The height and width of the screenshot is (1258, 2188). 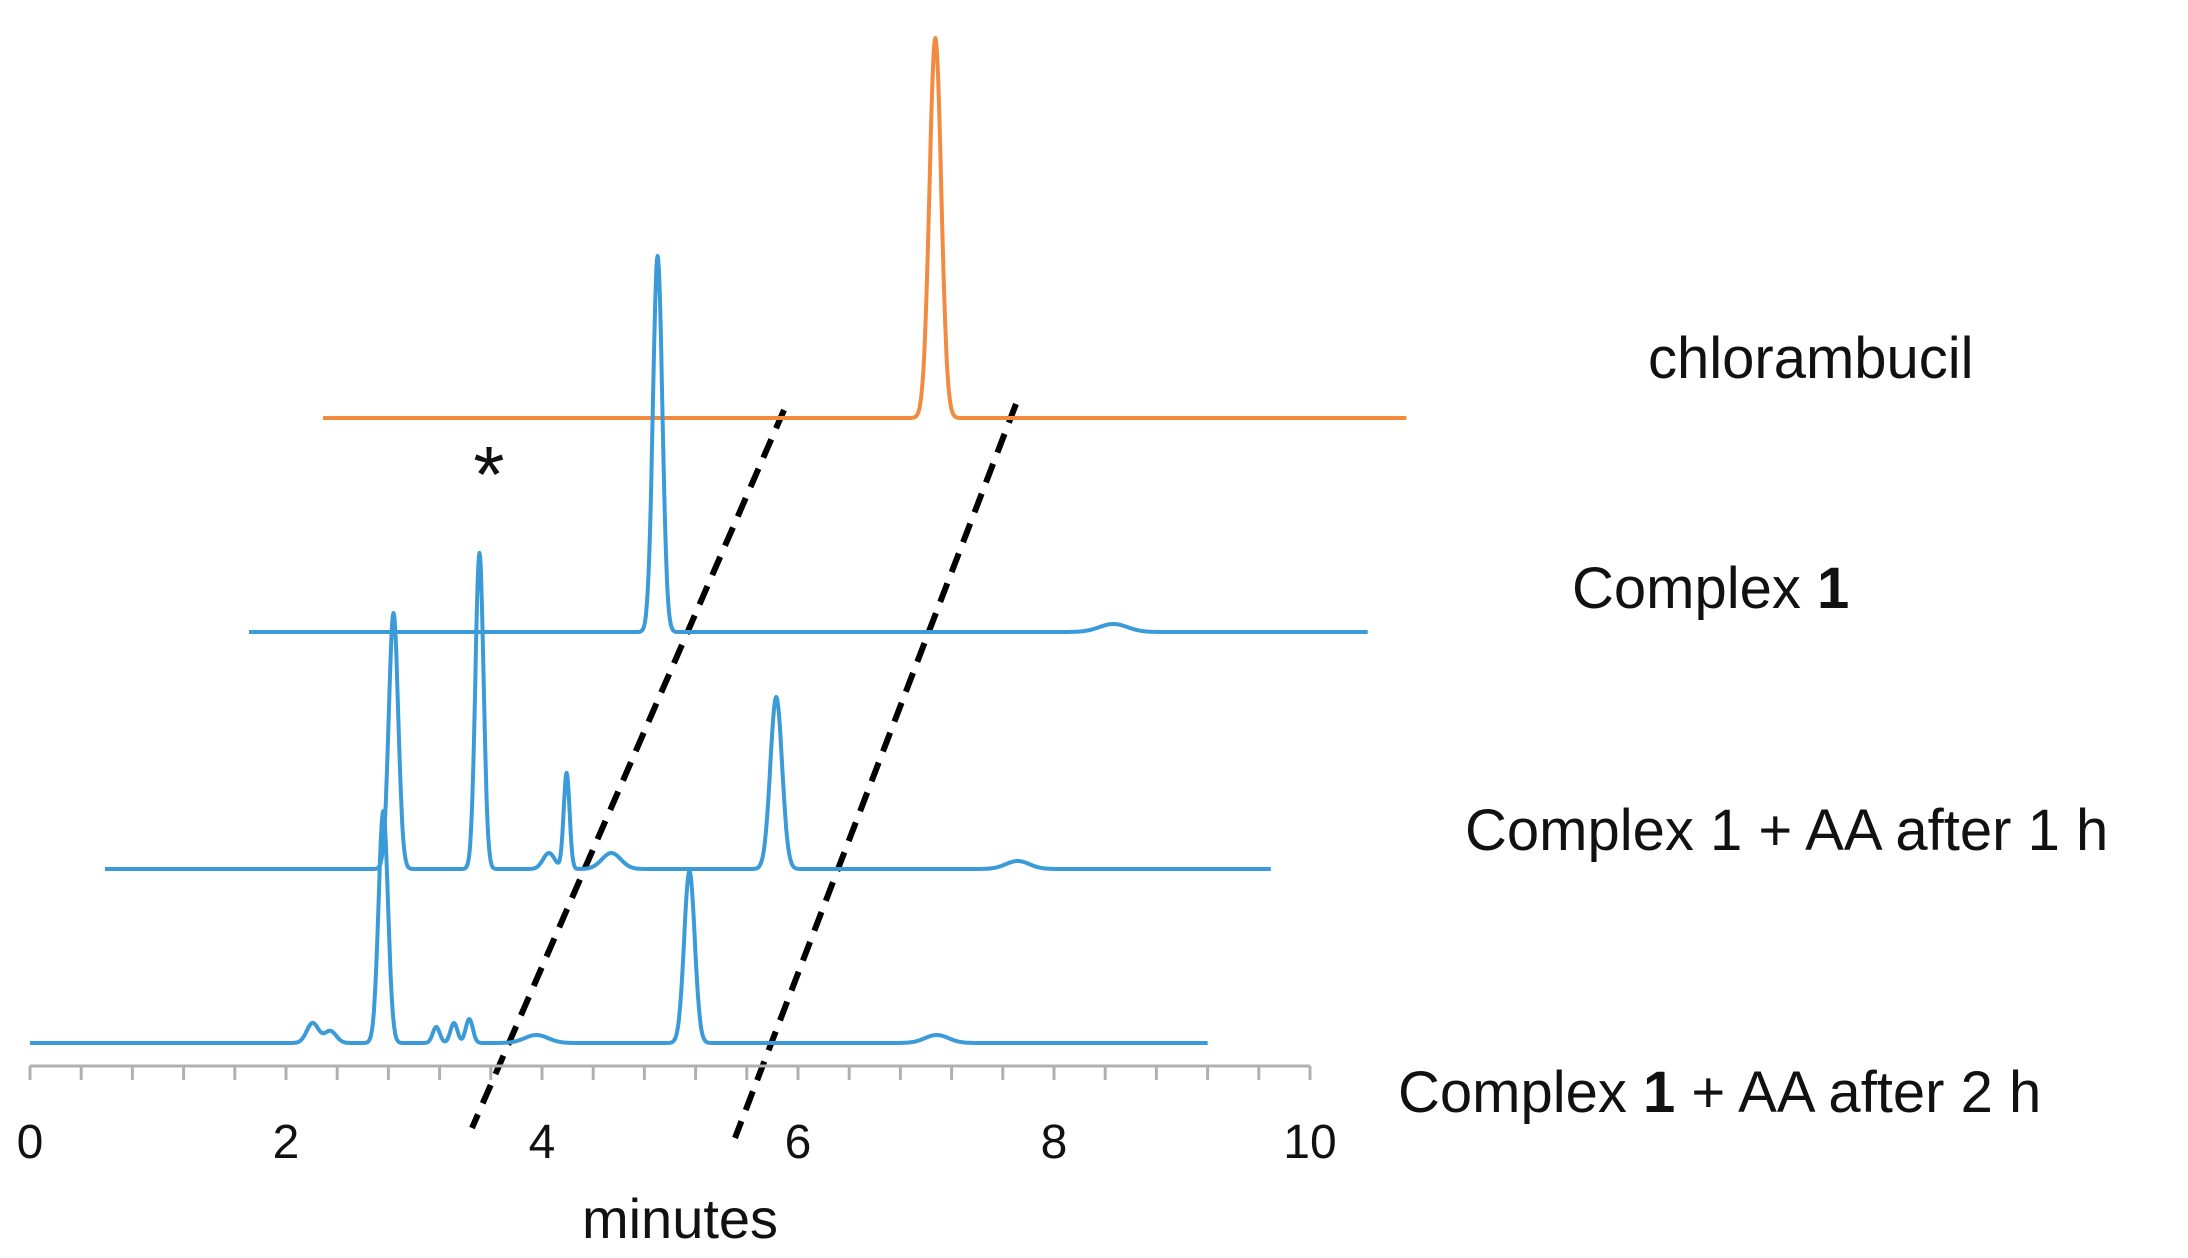 What do you see at coordinates (1520, 1092) in the screenshot?
I see `trace-label-complex-1-aa-2h-text-a: Complex` at bounding box center [1520, 1092].